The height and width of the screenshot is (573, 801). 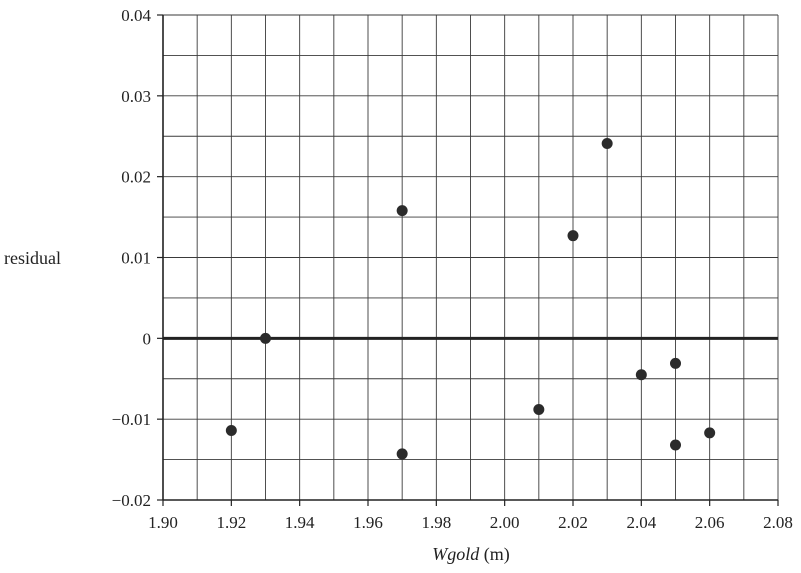 I want to click on x-tick-label: 1.90, so click(x=163, y=522).